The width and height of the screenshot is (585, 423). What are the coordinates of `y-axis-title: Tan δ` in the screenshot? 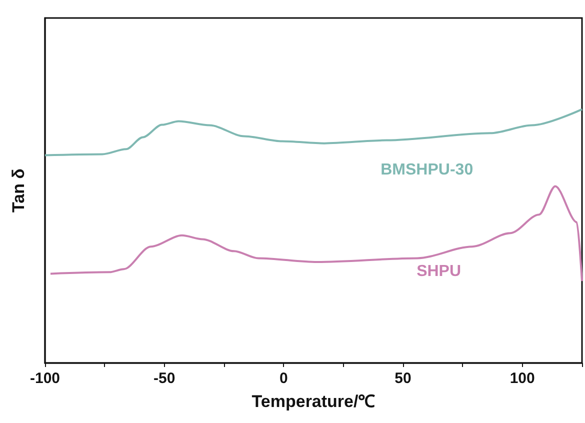 It's located at (18, 190).